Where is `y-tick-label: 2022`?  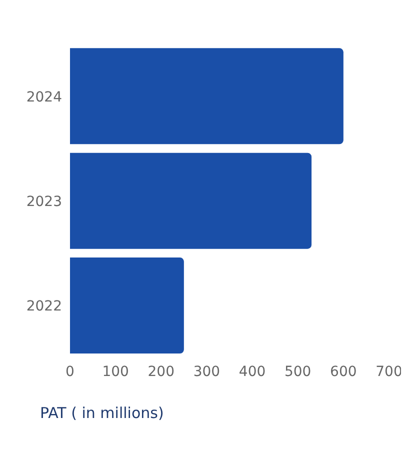 y-tick-label: 2022 is located at coordinates (44, 306).